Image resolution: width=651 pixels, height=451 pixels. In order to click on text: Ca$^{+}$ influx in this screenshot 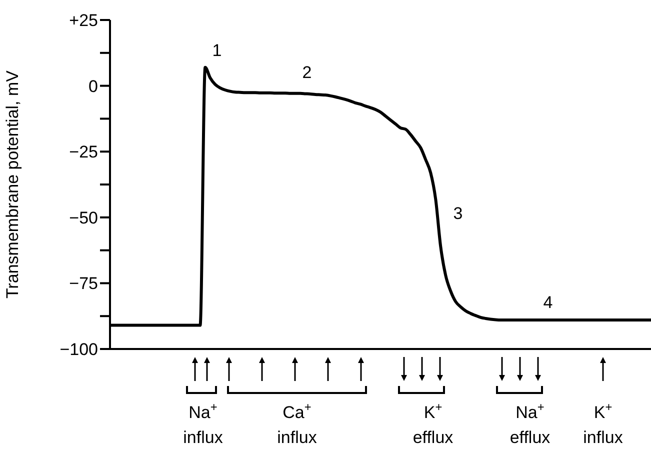, I will do `click(297, 423)`.